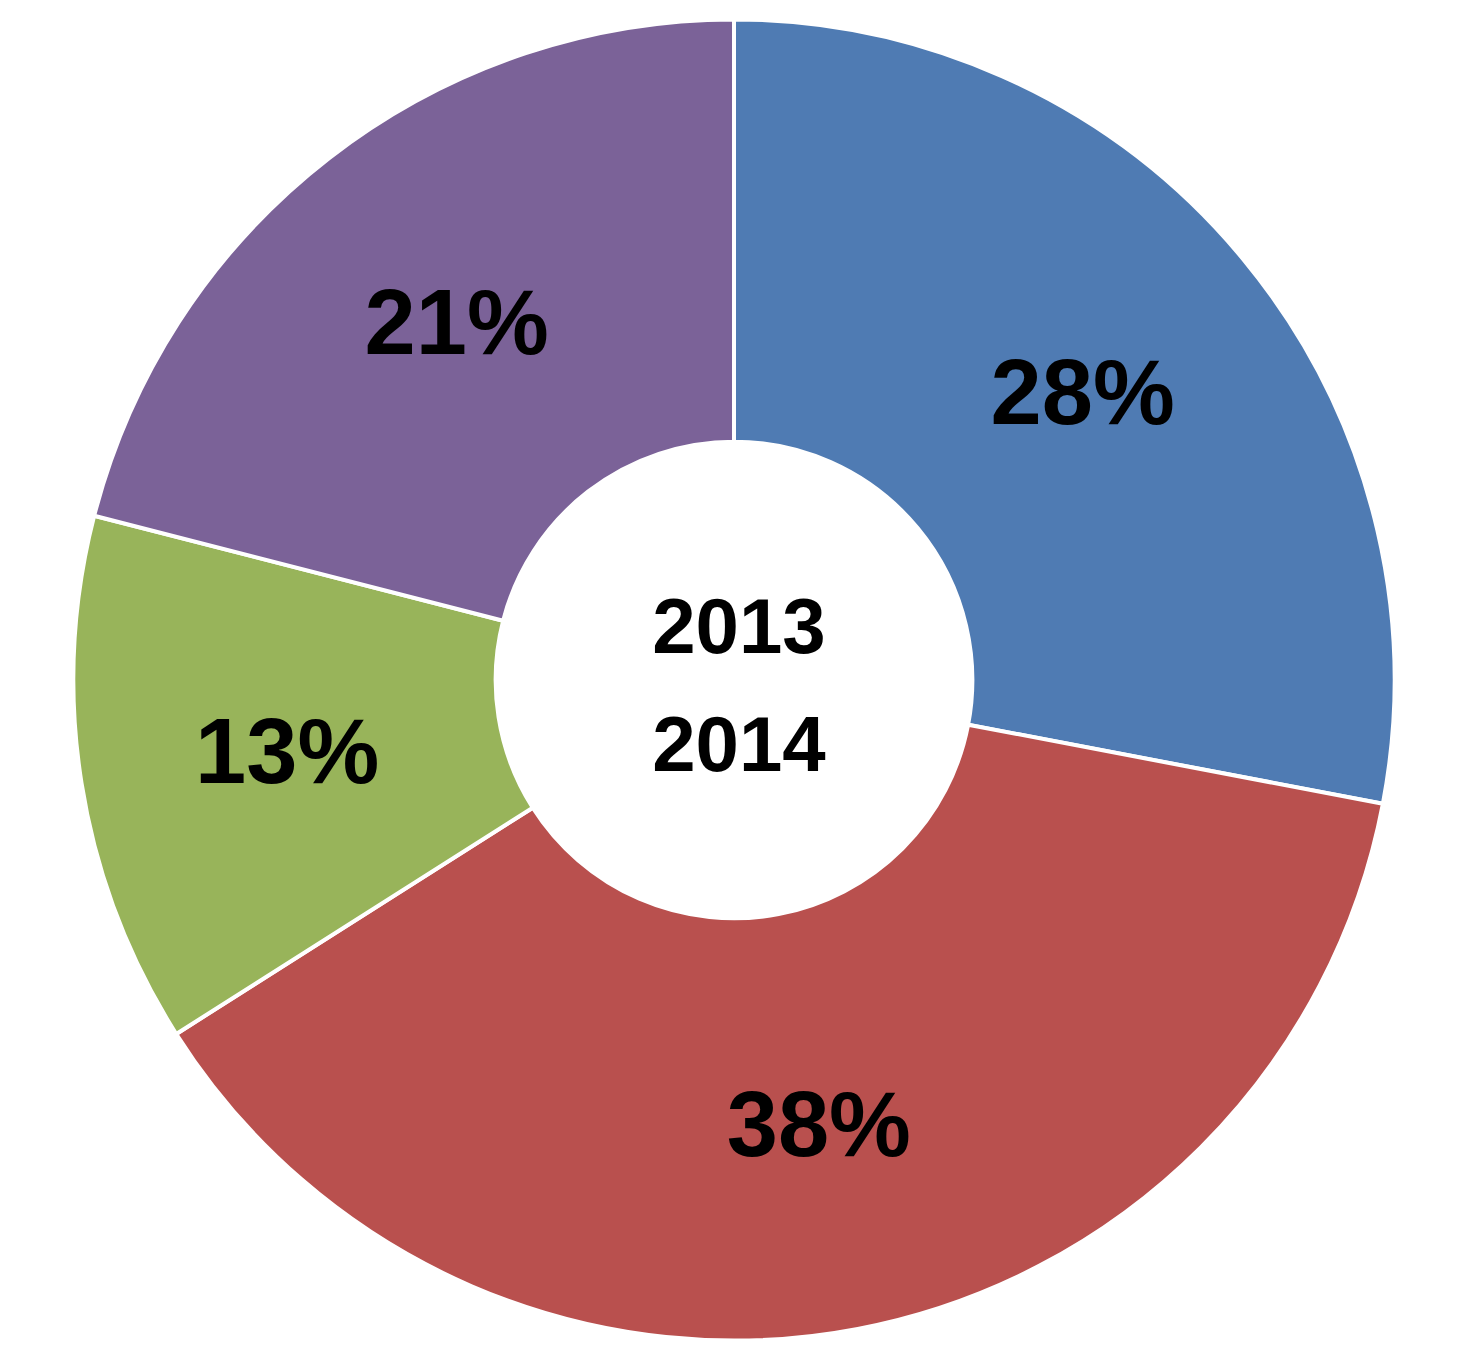 This screenshot has height=1362, width=1469. I want to click on data-label: 13%, so click(287, 750).